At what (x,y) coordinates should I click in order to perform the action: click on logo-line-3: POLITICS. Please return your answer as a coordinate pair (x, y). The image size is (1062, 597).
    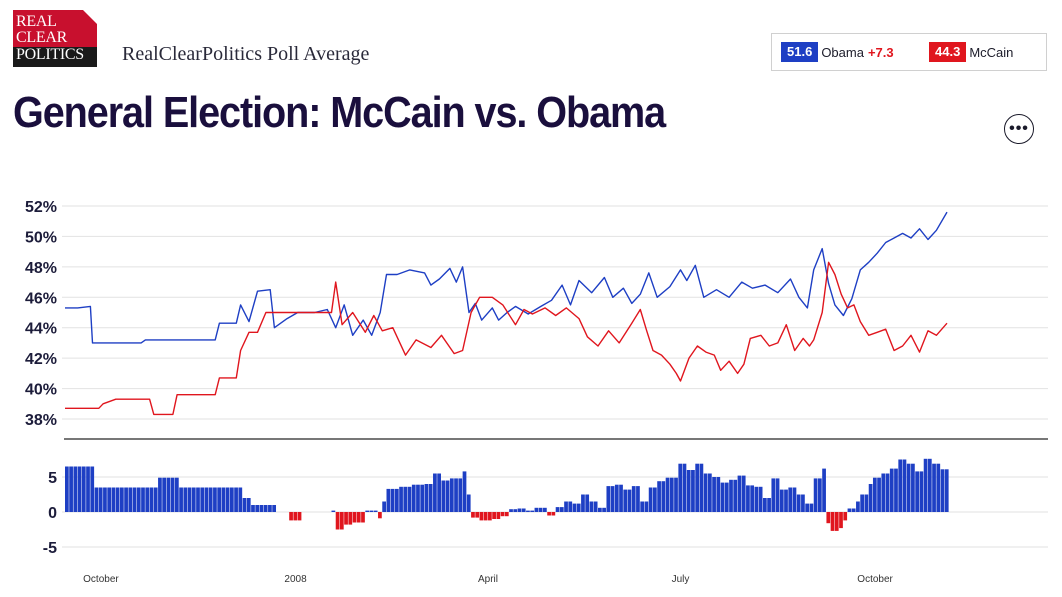
    Looking at the image, I should click on (50, 54).